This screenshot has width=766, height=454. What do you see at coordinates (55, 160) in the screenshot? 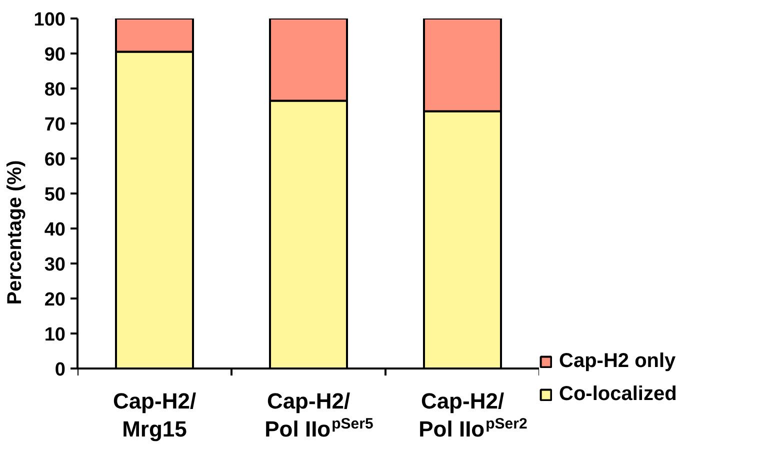
I see `y-tick-label: 60` at bounding box center [55, 160].